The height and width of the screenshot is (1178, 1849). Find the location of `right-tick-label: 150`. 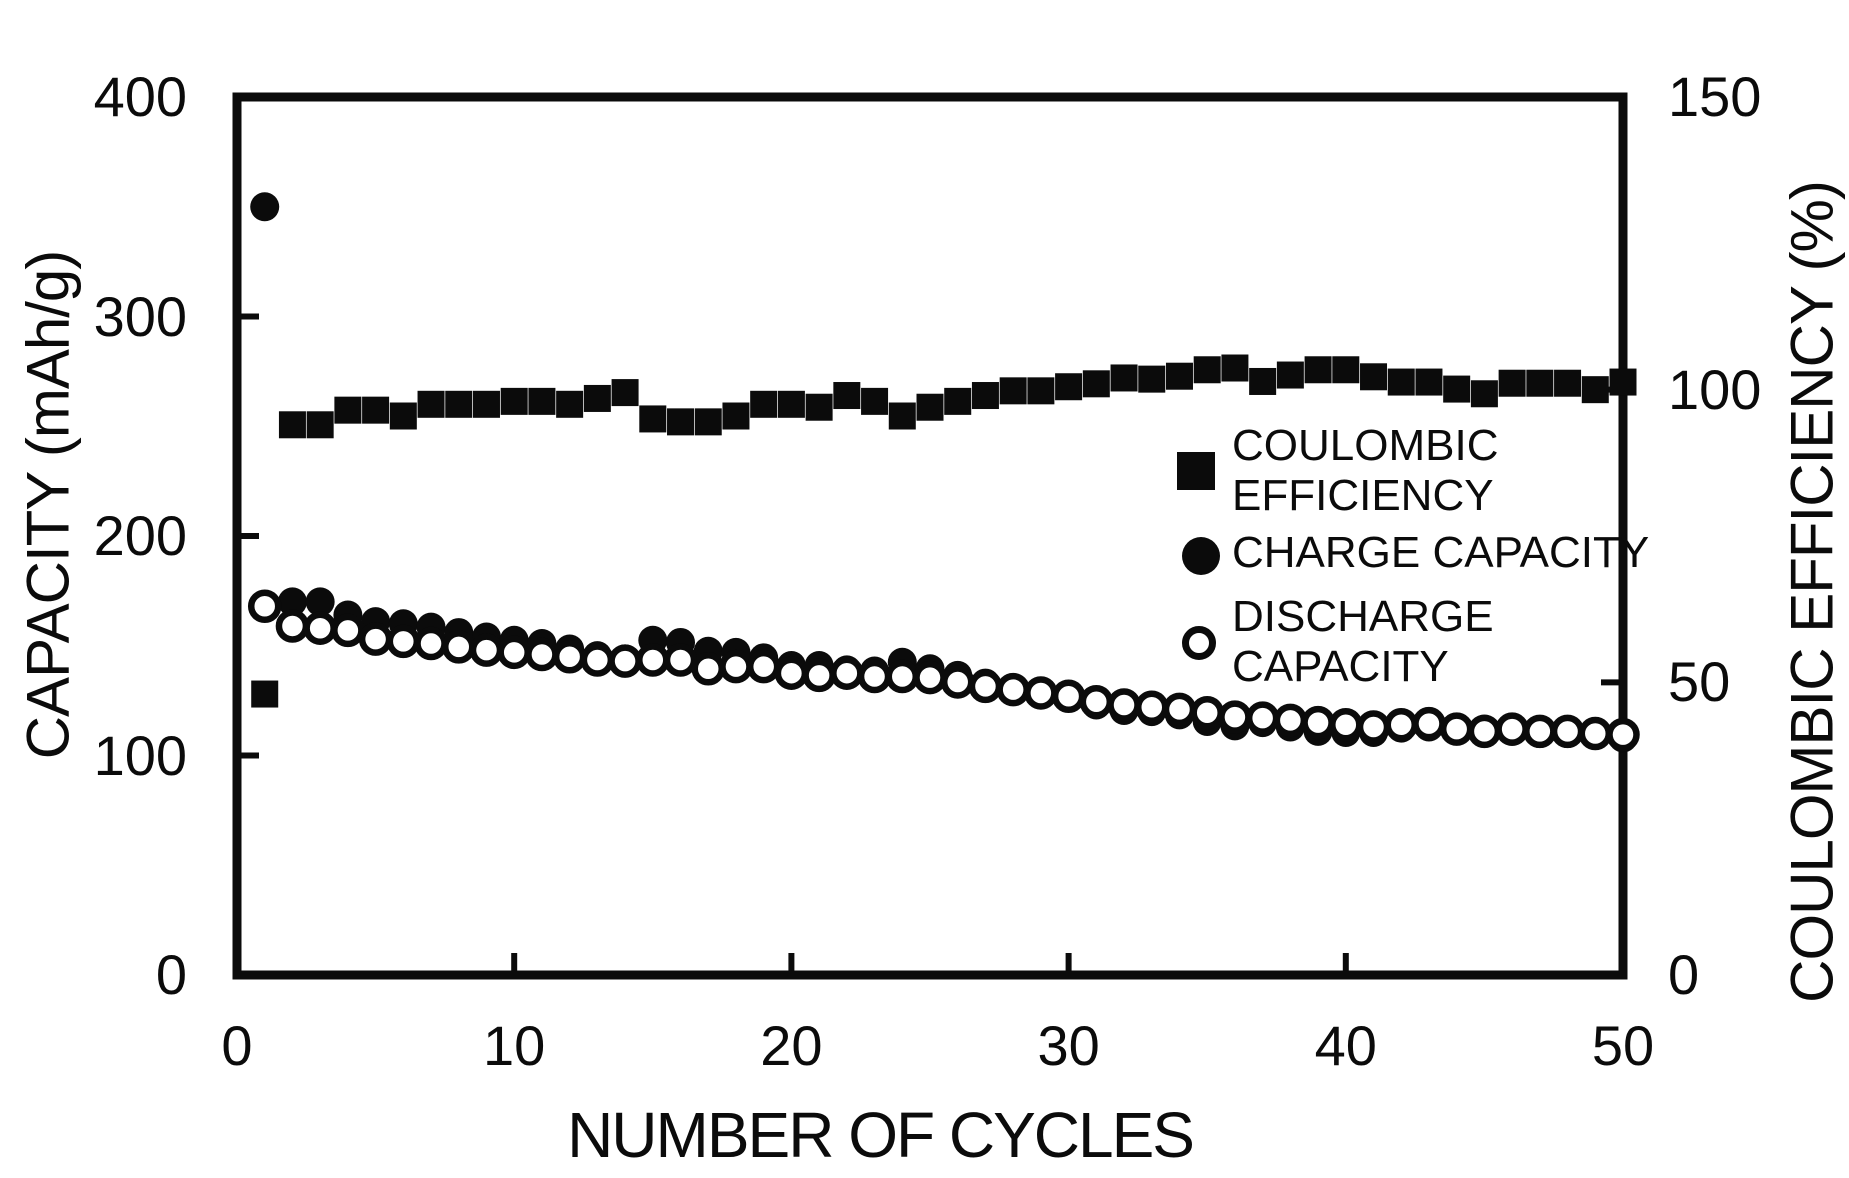

right-tick-label: 150 is located at coordinates (1715, 96).